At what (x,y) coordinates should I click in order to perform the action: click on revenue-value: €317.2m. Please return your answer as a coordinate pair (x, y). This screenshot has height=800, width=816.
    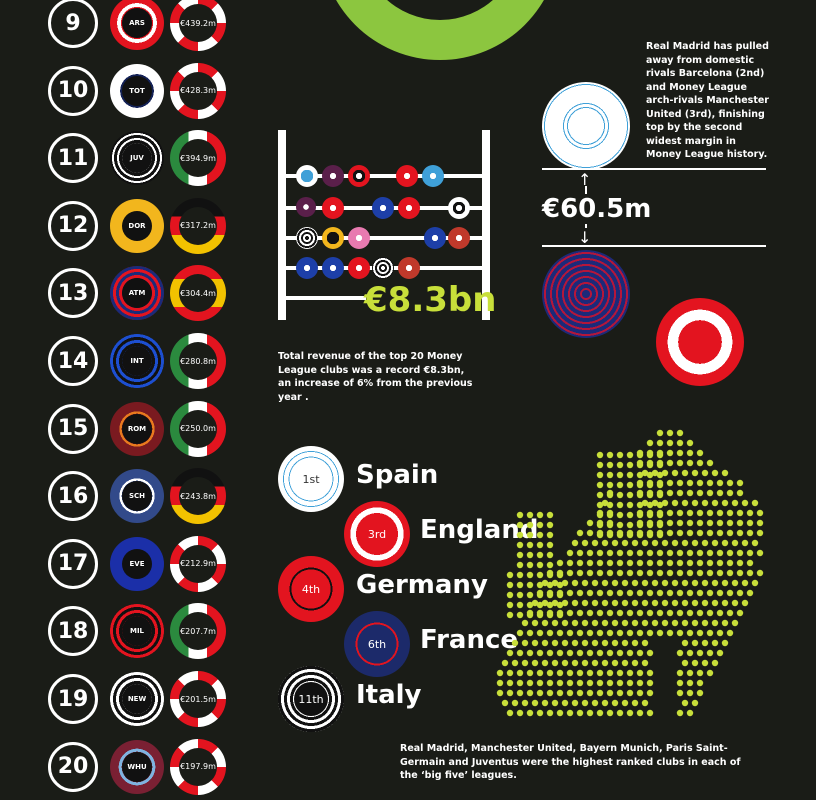
    Looking at the image, I should click on (198, 225).